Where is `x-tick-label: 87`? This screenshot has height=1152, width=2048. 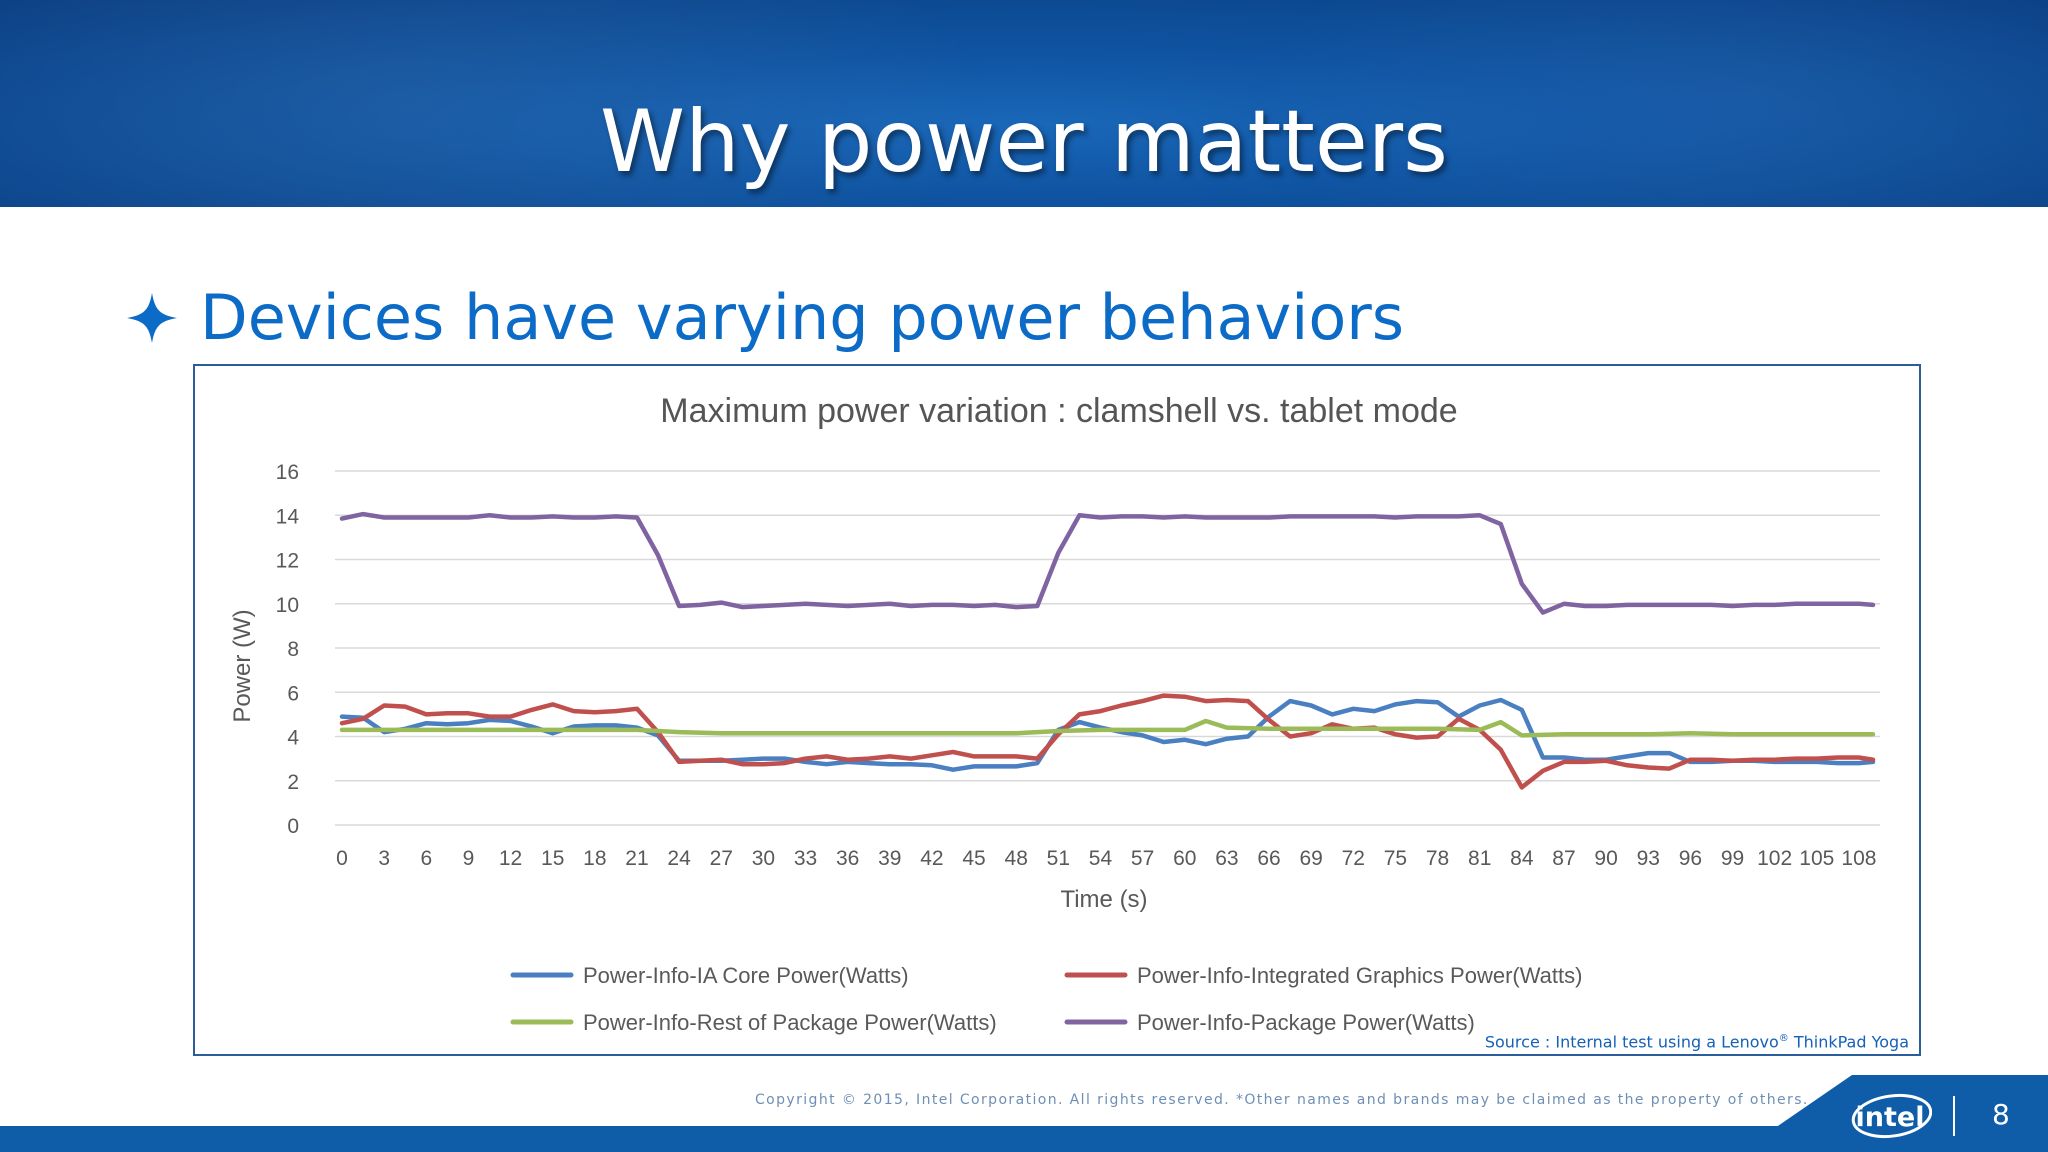
x-tick-label: 87 is located at coordinates (1563, 858).